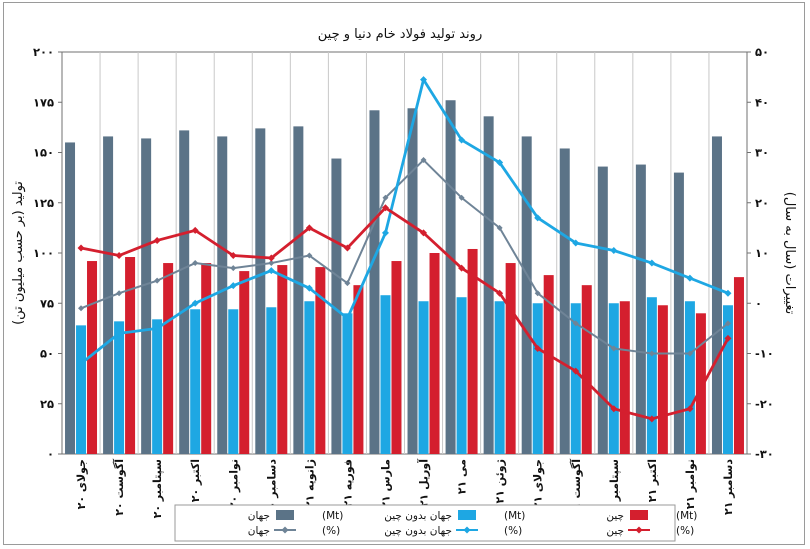 The image size is (810, 549). Describe the element at coordinates (43, 102) in the screenshot. I see `y-tick-label: ۱۷۵` at that location.